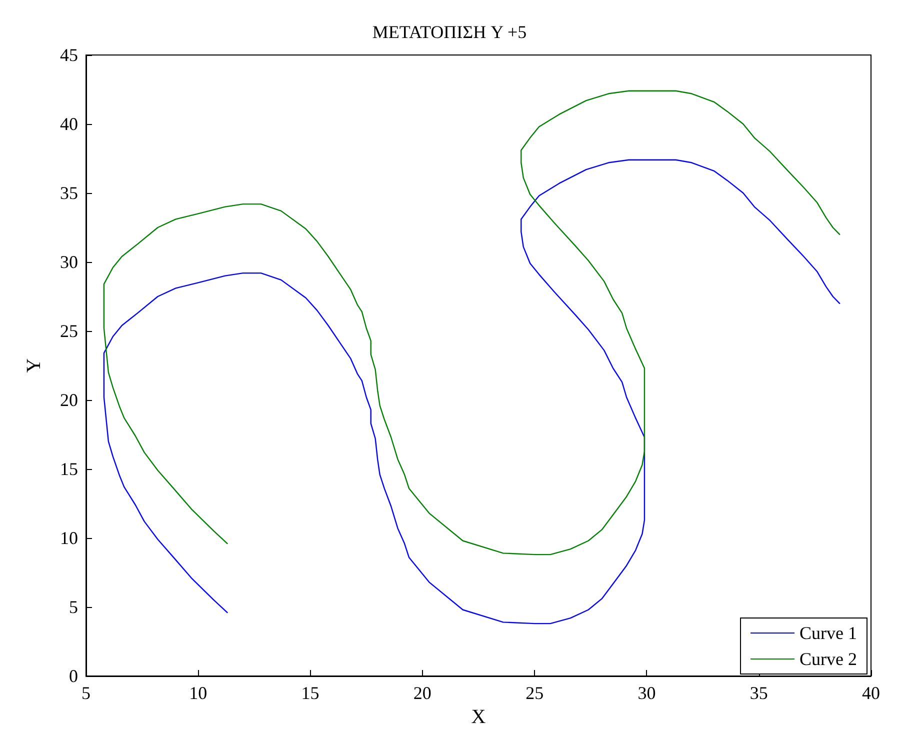  What do you see at coordinates (34, 365) in the screenshot?
I see `y-axis-title: Y` at bounding box center [34, 365].